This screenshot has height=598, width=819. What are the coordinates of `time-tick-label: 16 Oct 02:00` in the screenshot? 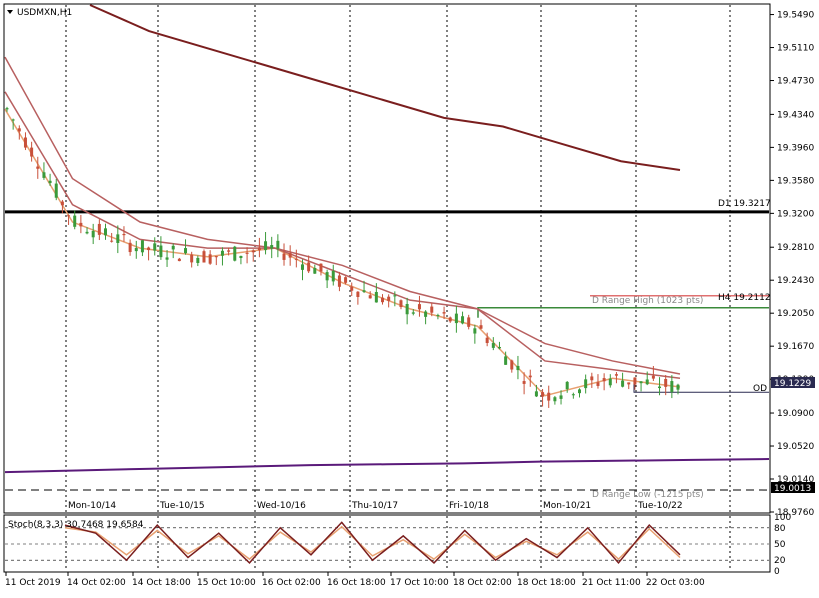 It's located at (291, 583).